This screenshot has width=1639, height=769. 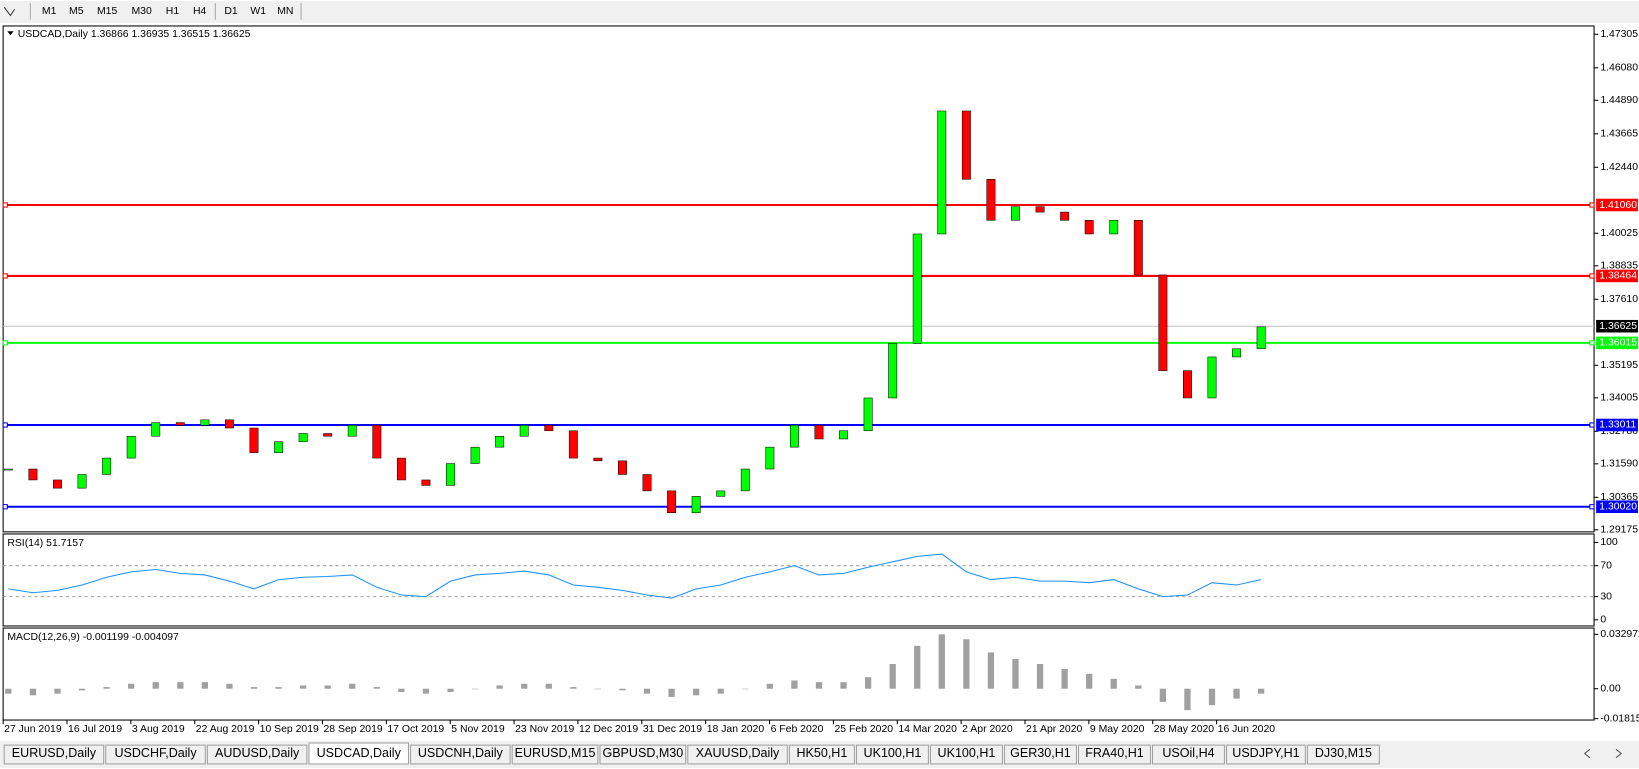 I want to click on timeframe-button: M1, so click(x=49, y=11).